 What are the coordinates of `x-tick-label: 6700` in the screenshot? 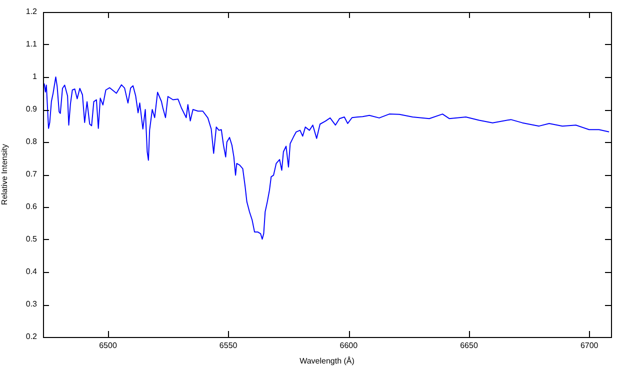 It's located at (589, 345).